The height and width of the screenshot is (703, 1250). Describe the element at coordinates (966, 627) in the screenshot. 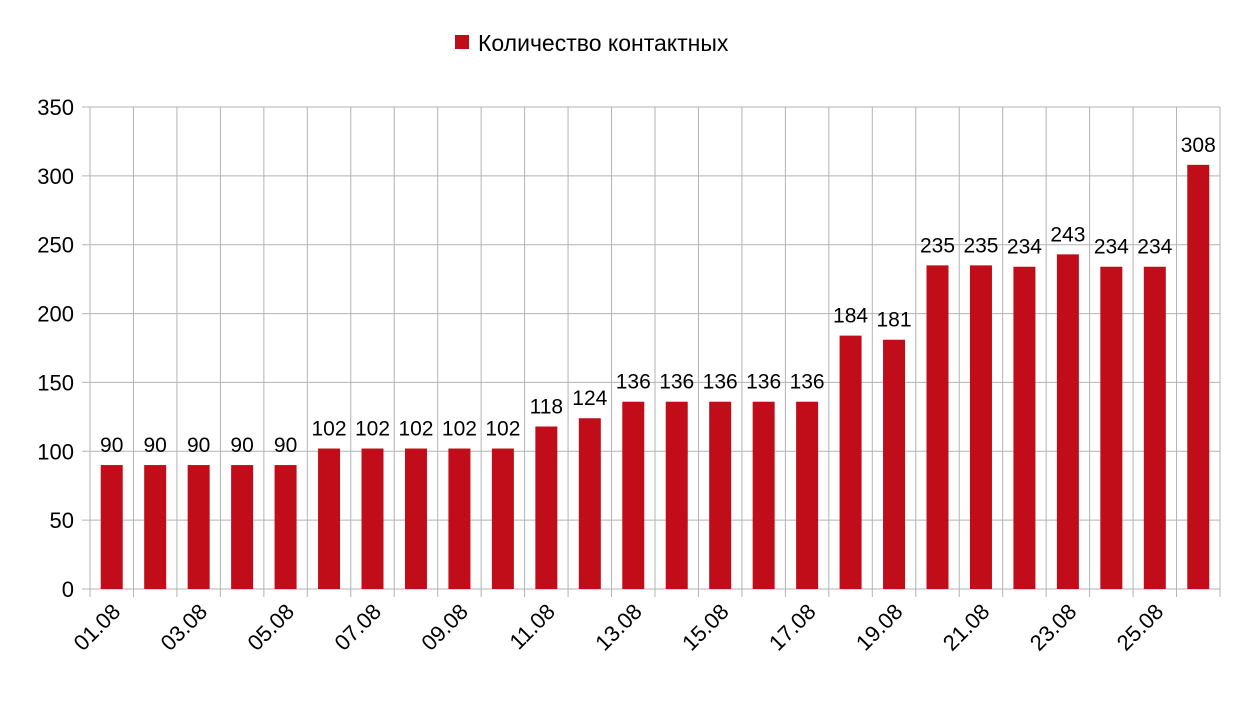

I see `x-tick-label: 21.08` at that location.